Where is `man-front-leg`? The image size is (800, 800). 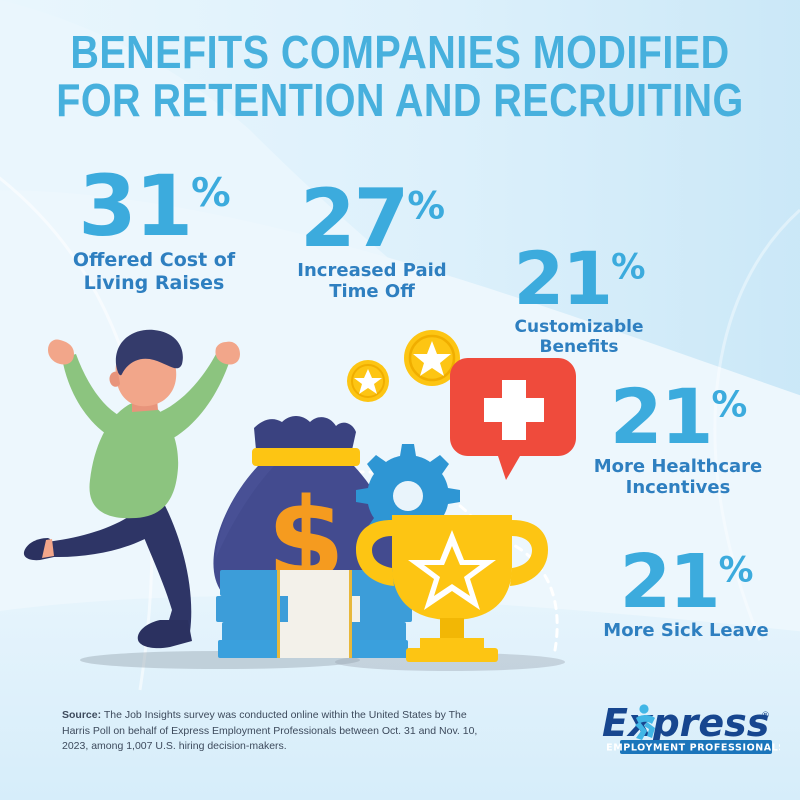 man-front-leg is located at coordinates (161, 564).